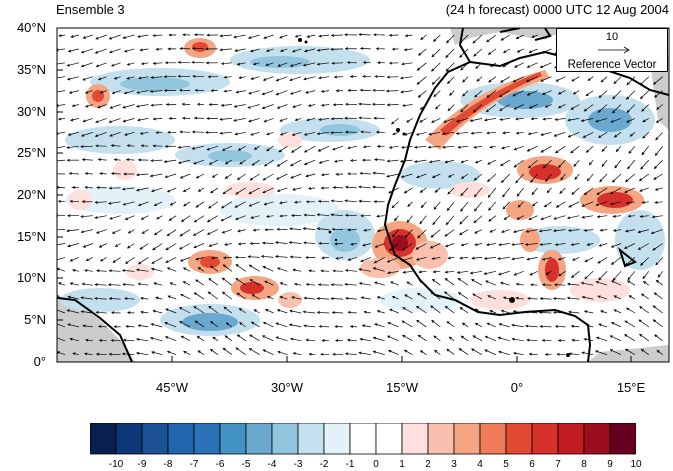  I want to click on lon-label-0: 0°, so click(517, 387).